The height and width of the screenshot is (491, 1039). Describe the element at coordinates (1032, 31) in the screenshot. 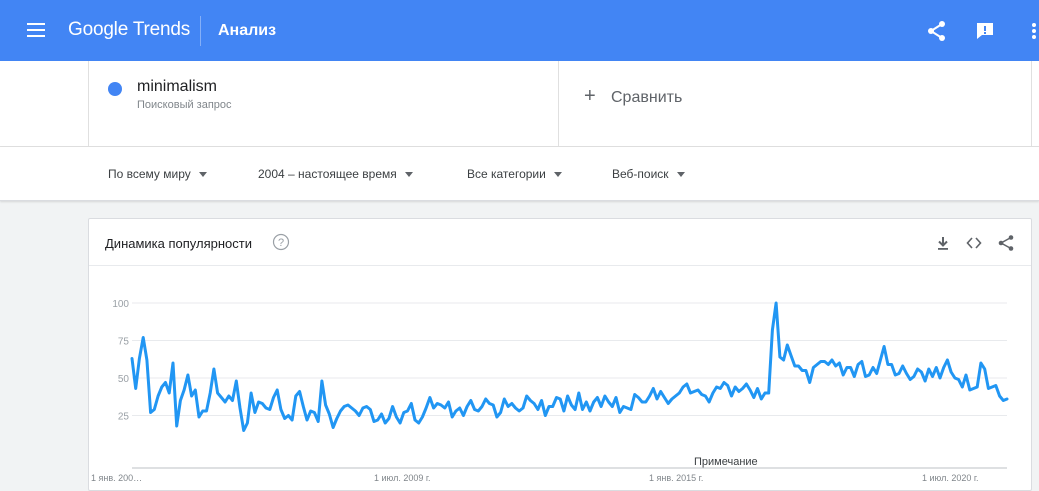

I see `more-vert-icon` at that location.